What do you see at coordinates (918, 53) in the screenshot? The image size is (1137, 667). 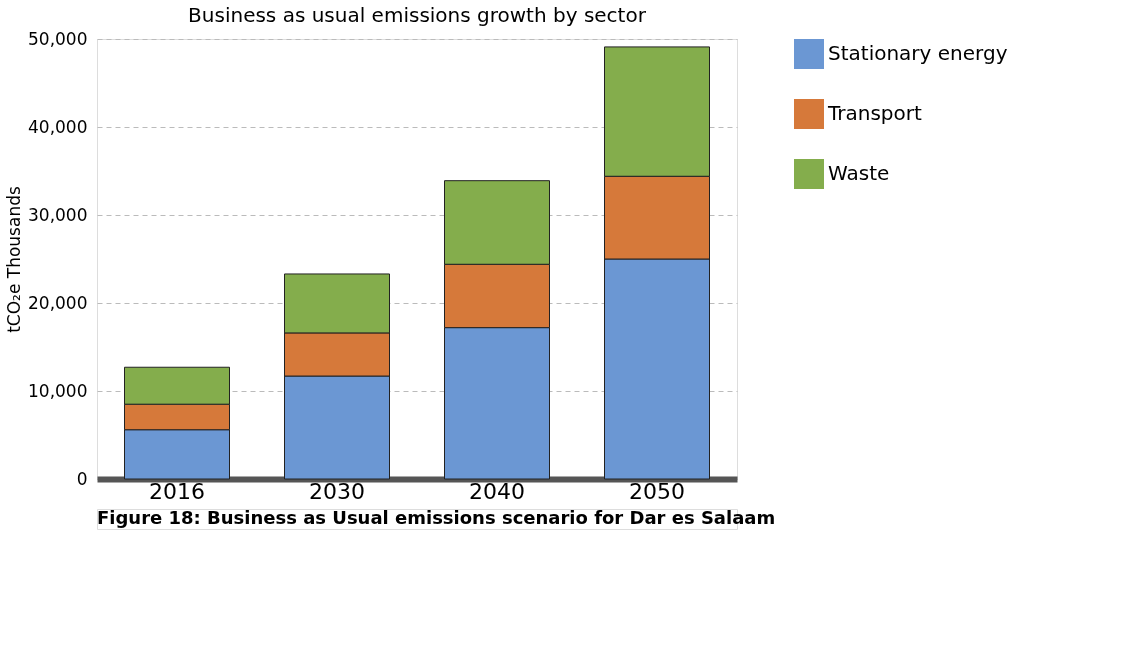 I see `legend-label: Stationary energy` at bounding box center [918, 53].